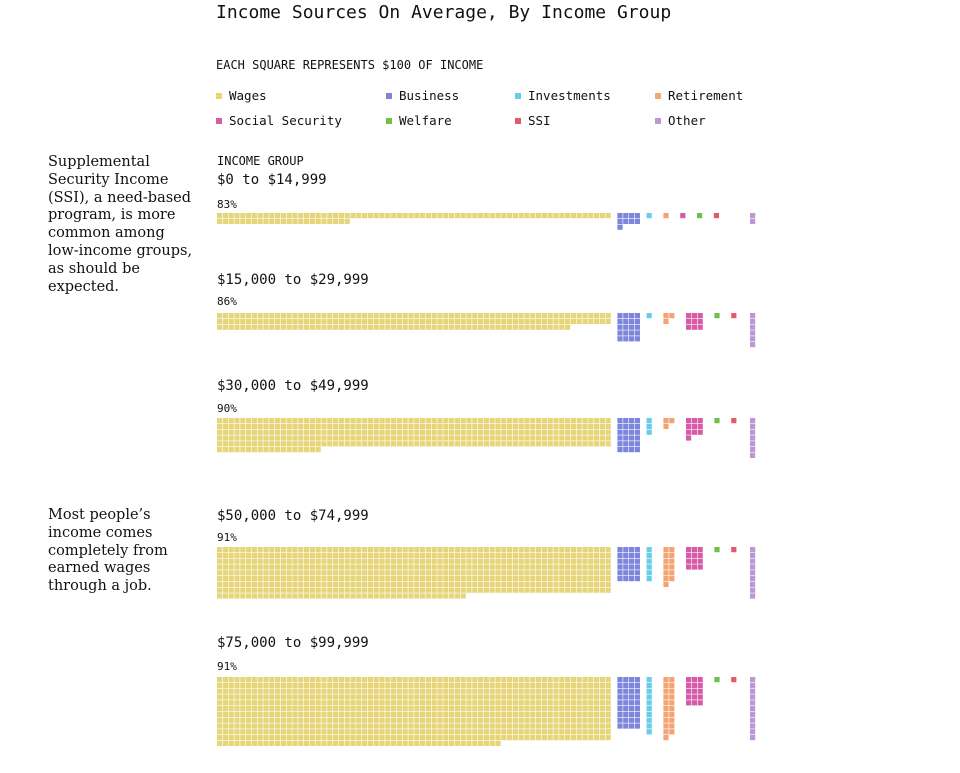  Describe the element at coordinates (700, 321) in the screenshot. I see `square-social-security` at that location.